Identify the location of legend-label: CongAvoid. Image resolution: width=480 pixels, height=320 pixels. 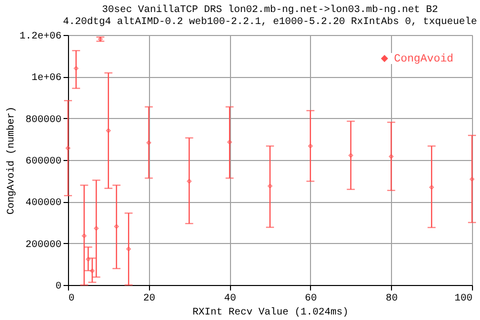
(424, 60).